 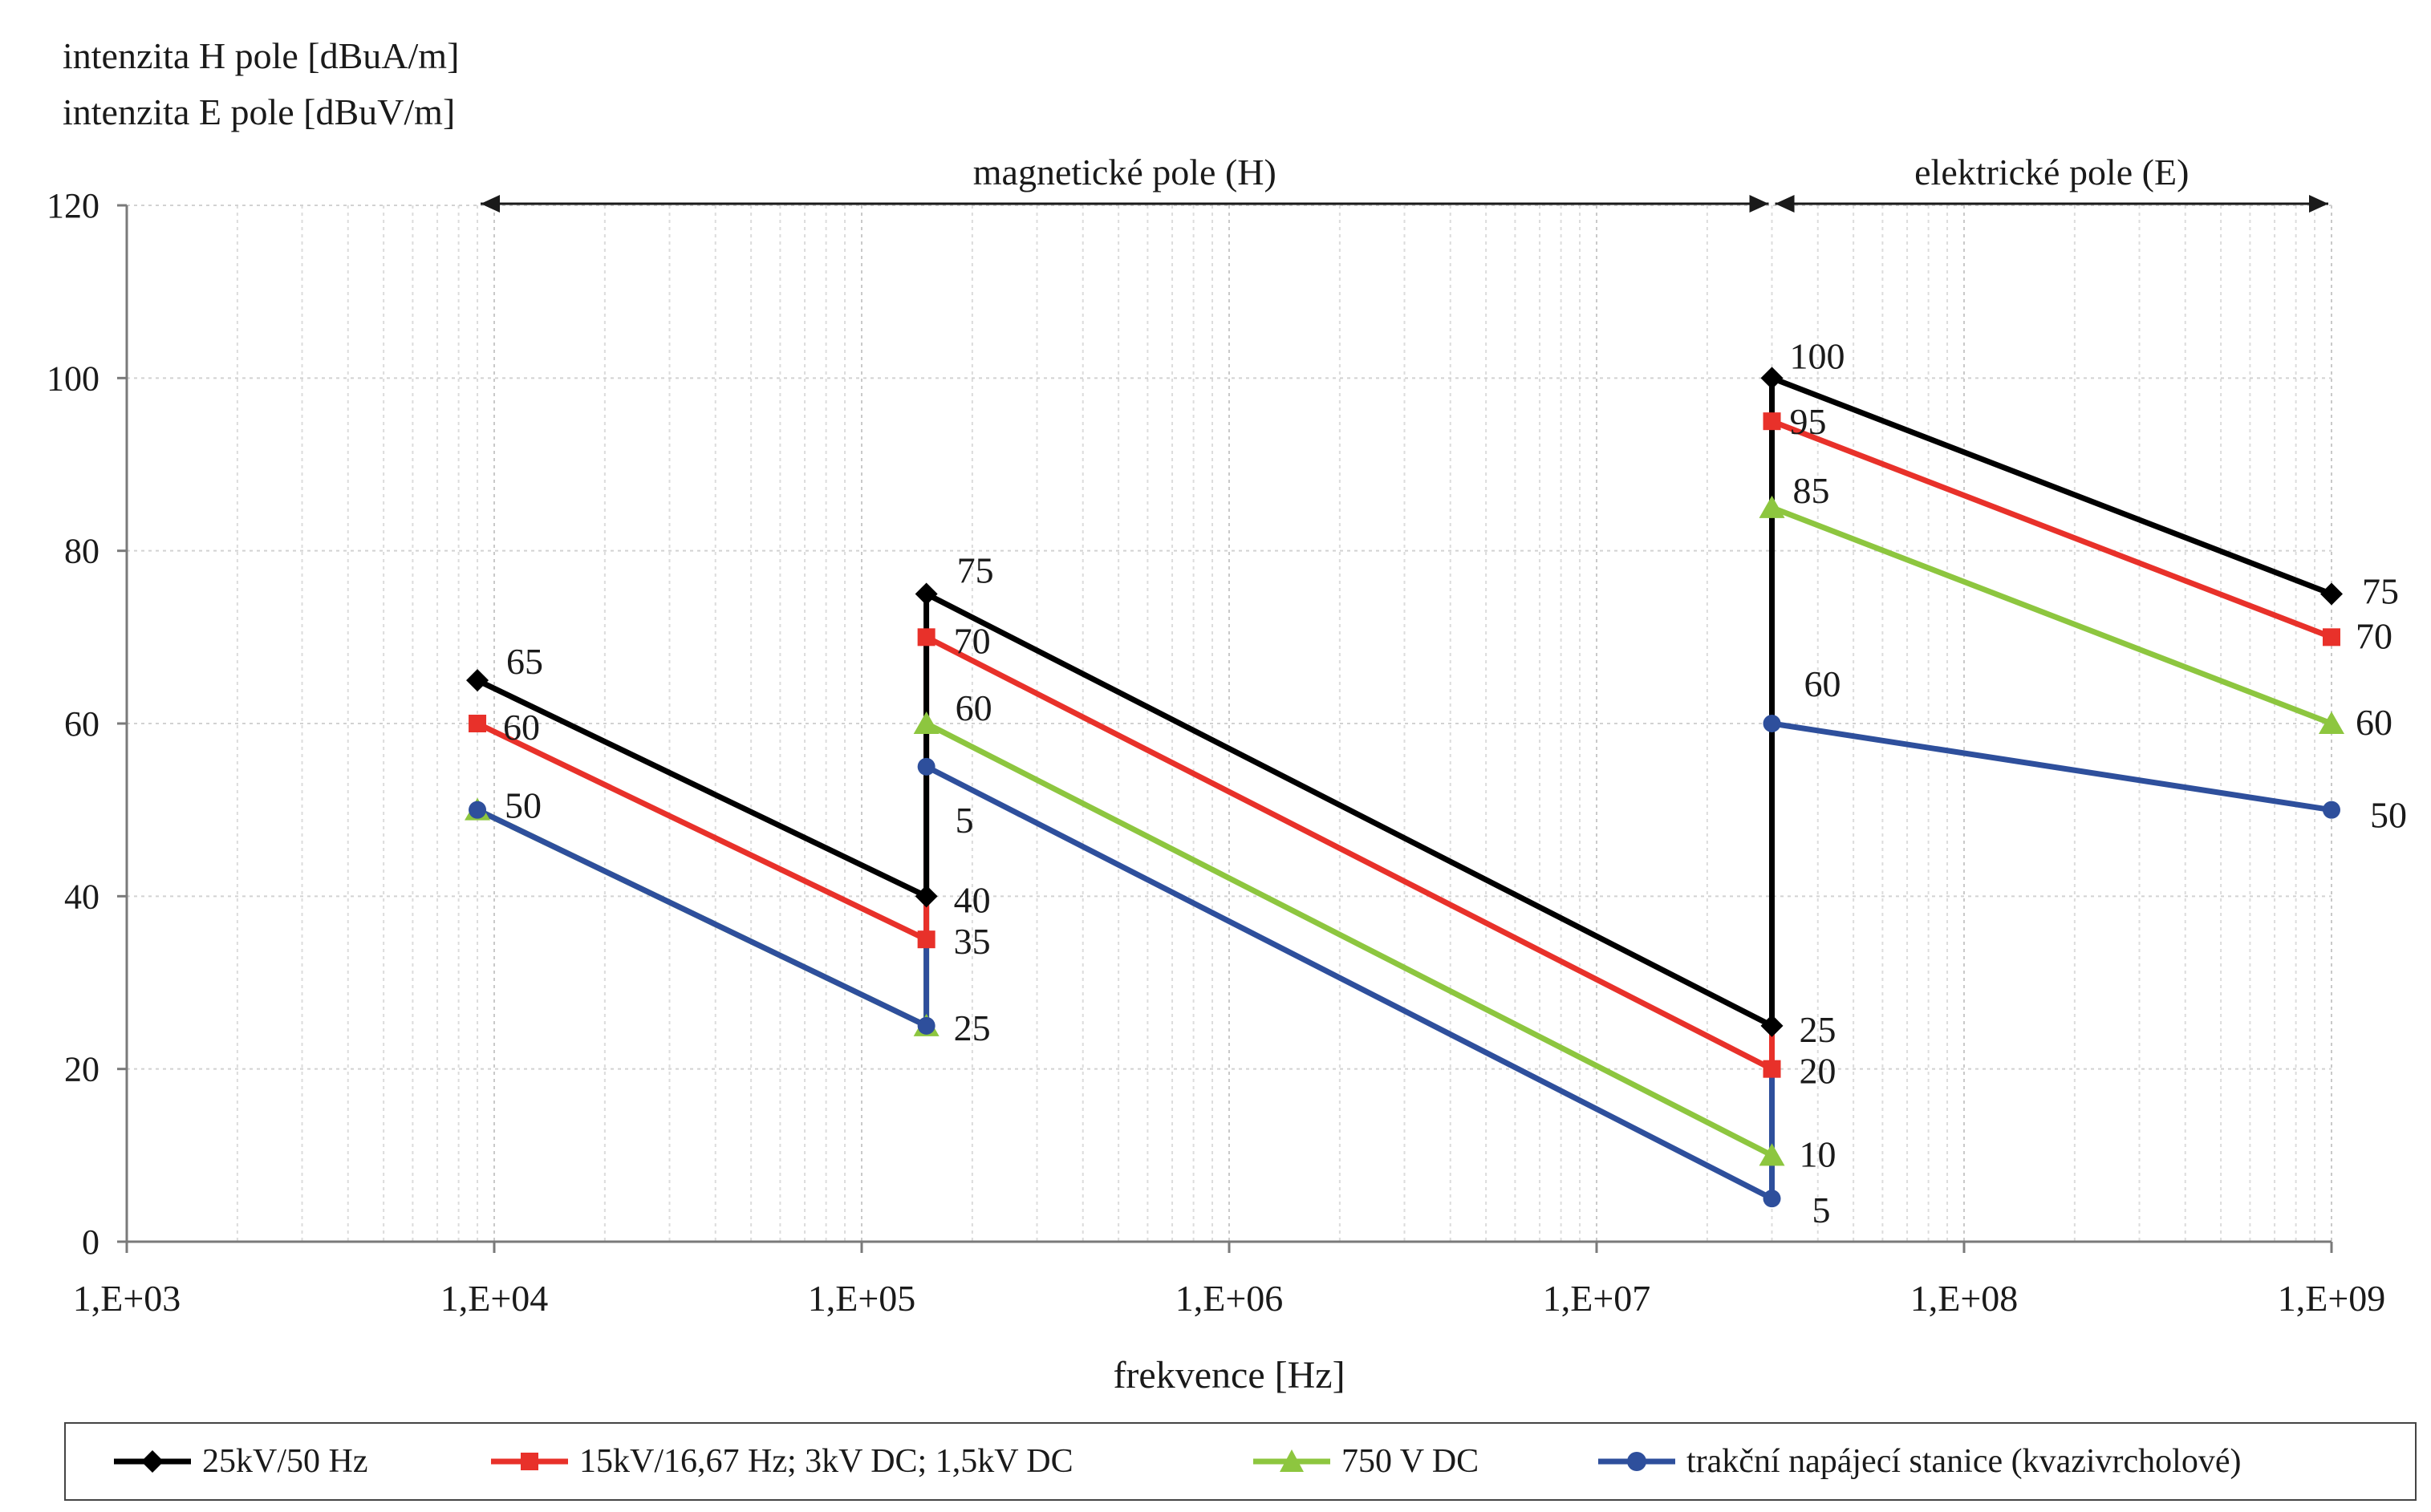 I want to click on region-arrows: magnetické pole (H) elektrické pole (E), so click(x=1404, y=182).